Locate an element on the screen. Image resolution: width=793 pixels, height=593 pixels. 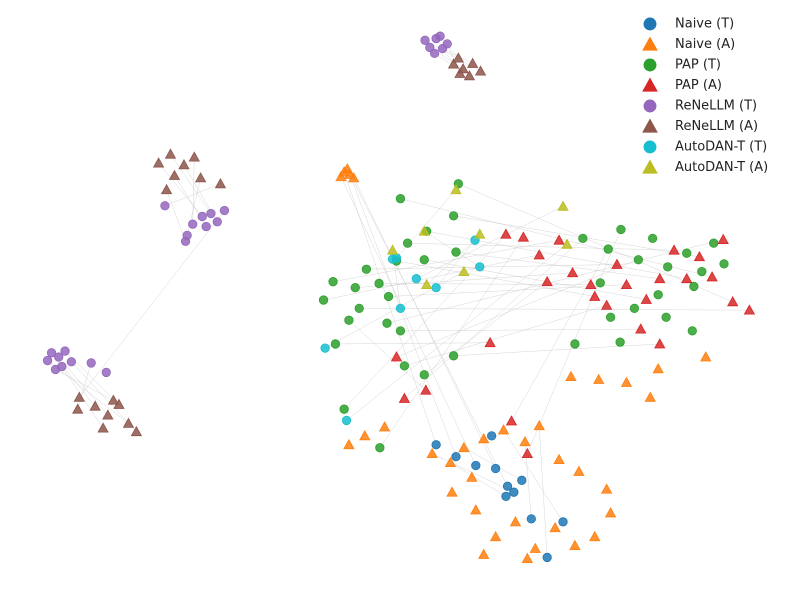
legend-marker is located at coordinates (650, 106).